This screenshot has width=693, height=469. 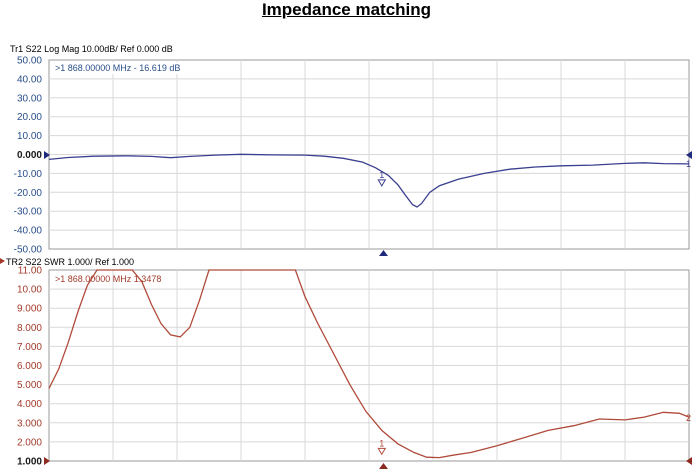 I want to click on s22-swr-header-arrow, so click(x=2, y=261).